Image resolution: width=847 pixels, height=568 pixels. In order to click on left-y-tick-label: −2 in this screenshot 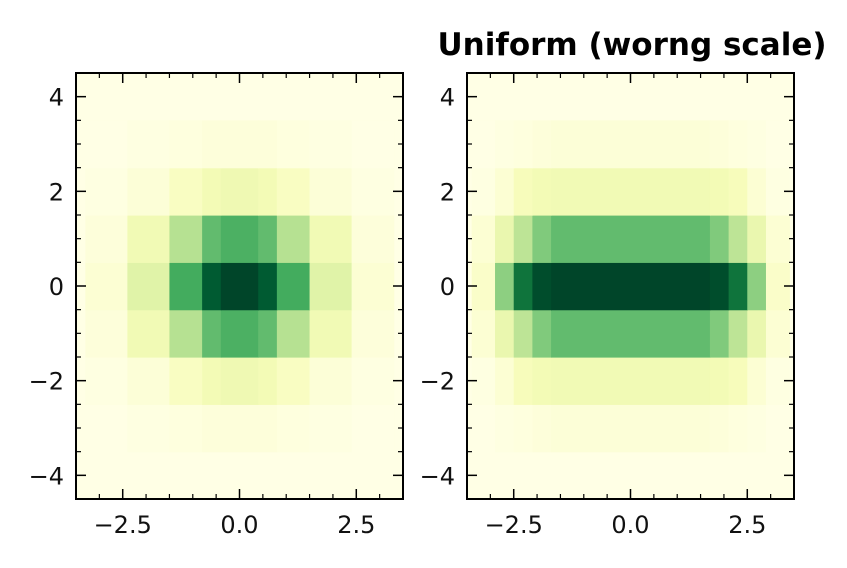, I will do `click(46, 382)`.